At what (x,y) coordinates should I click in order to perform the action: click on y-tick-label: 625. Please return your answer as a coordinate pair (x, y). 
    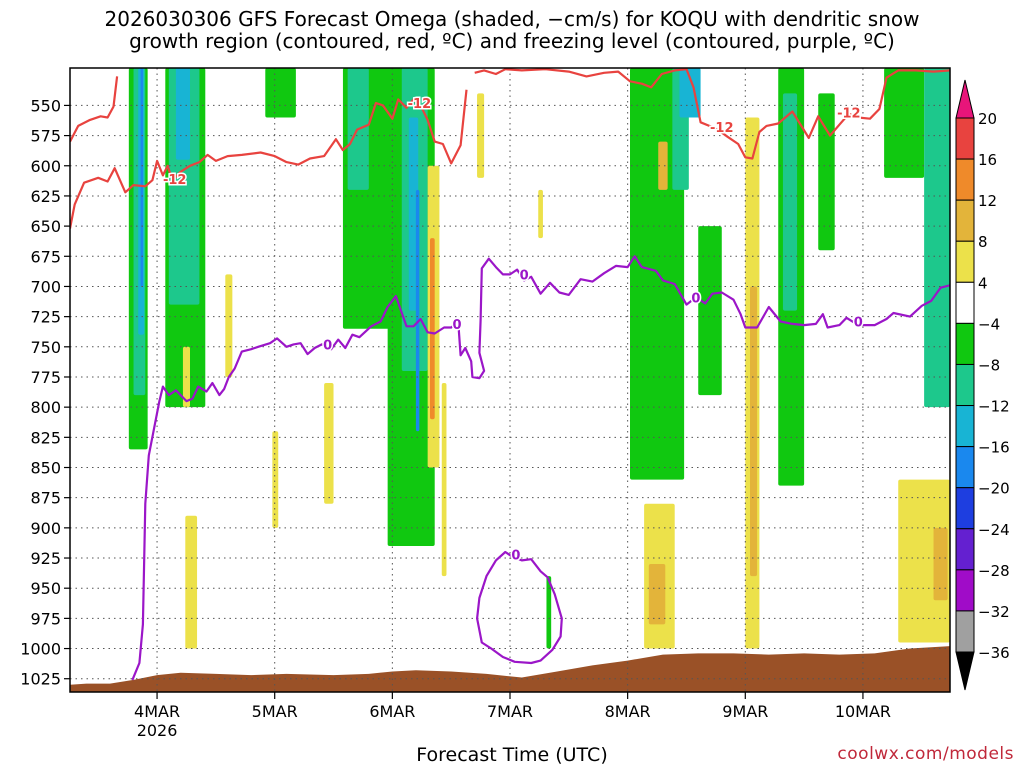
    Looking at the image, I should click on (45, 196).